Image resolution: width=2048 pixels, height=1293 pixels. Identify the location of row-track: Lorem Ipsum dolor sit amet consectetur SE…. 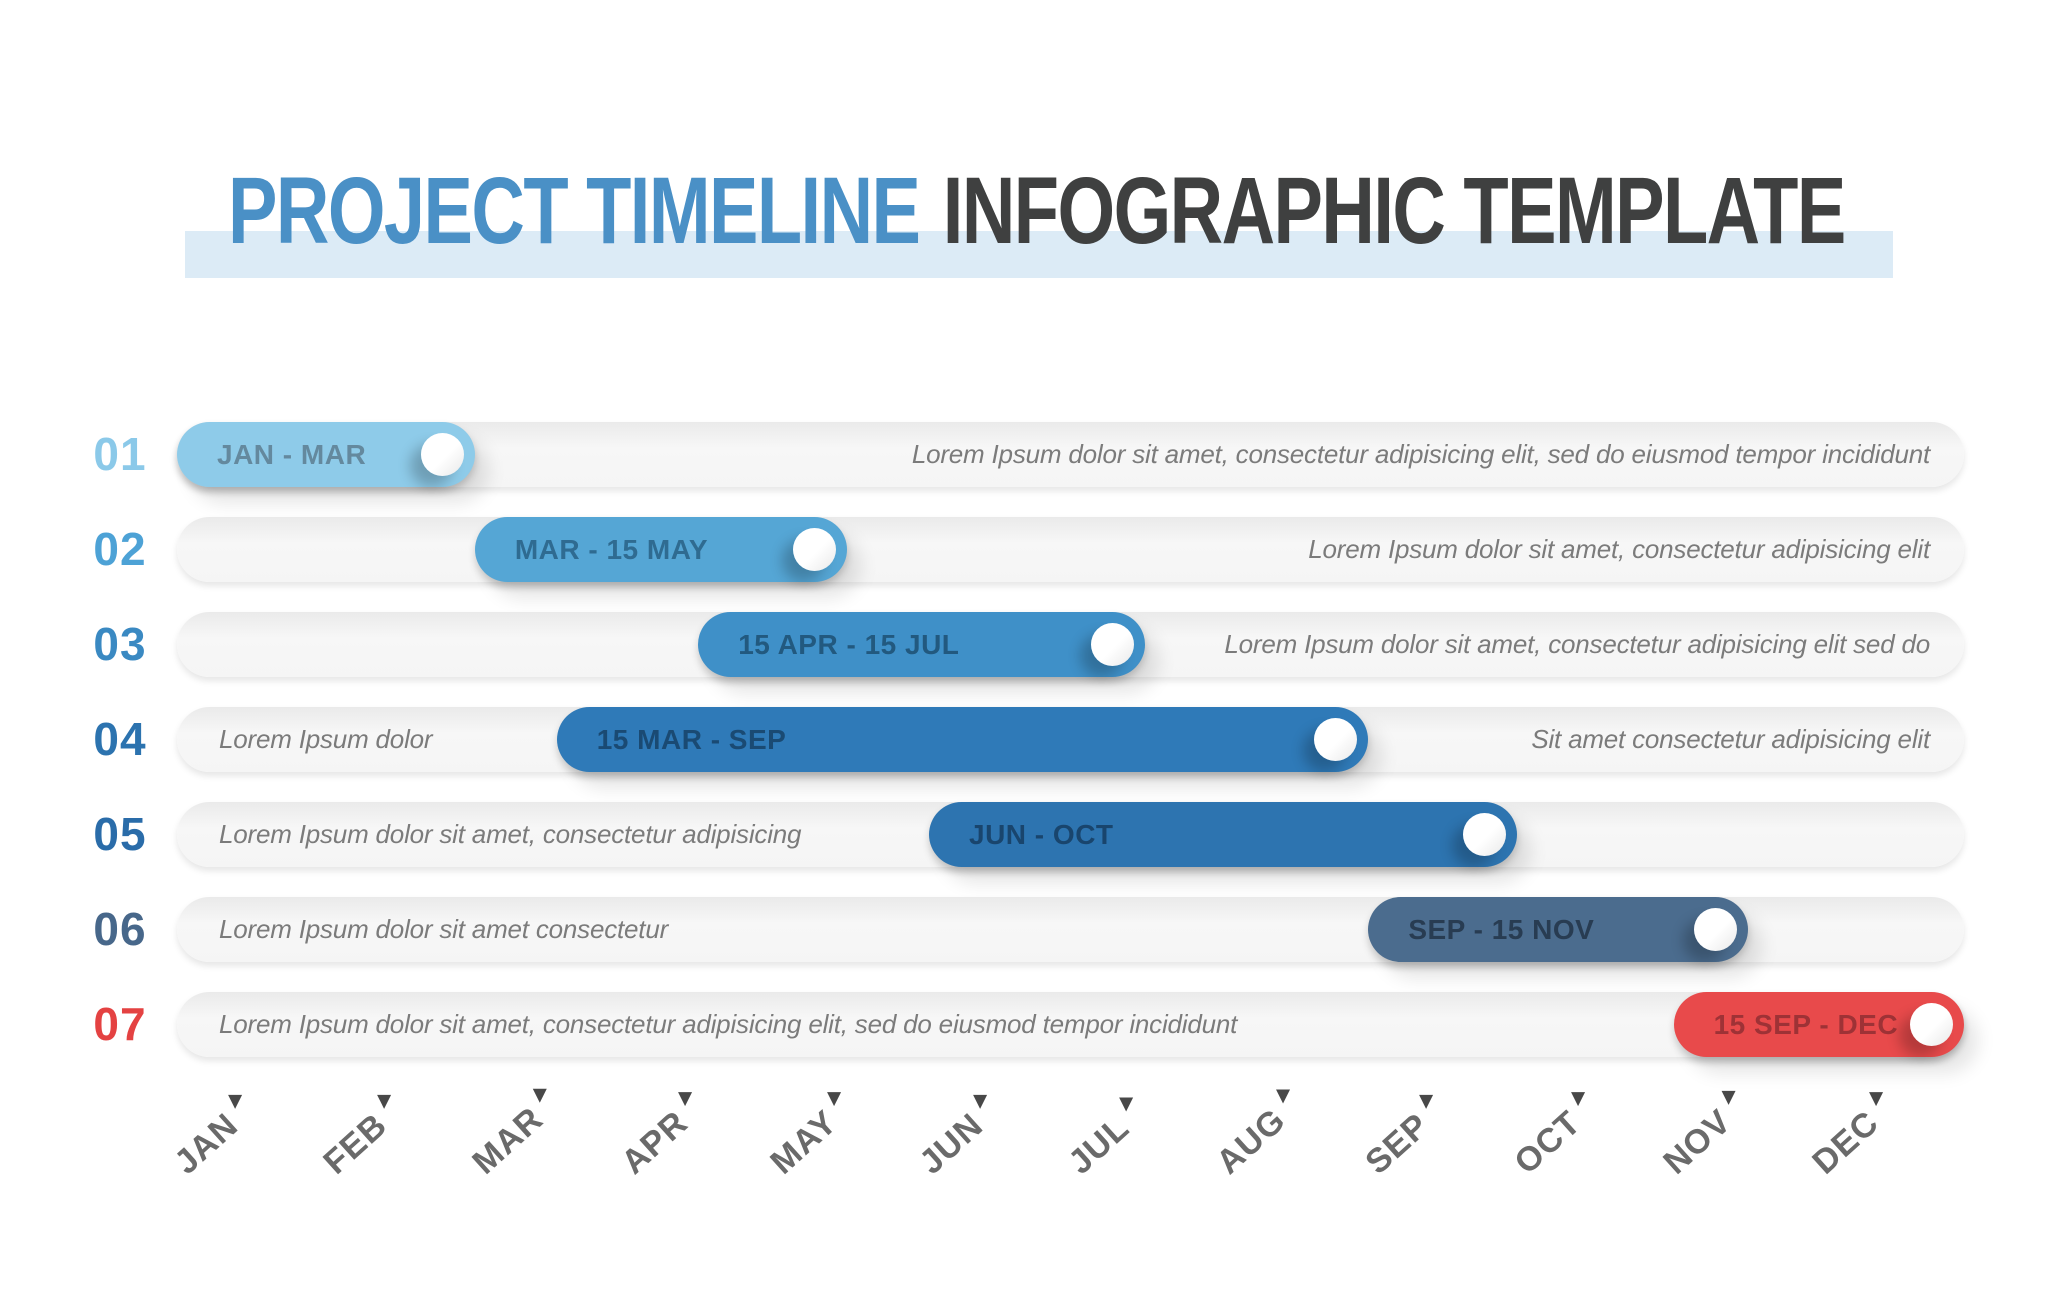
(1070, 929).